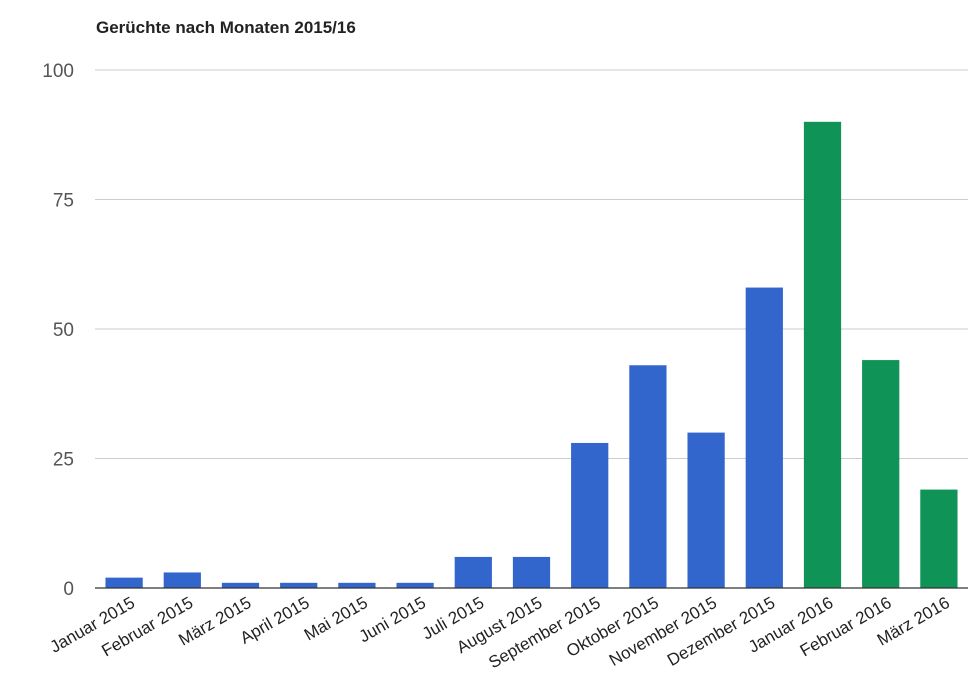 The width and height of the screenshot is (980, 699). Describe the element at coordinates (63, 460) in the screenshot. I see `y-tick-label: 25` at that location.